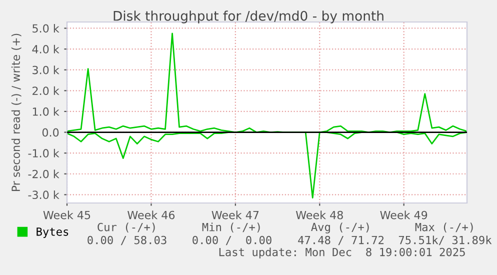 The image size is (497, 275). I want to click on chart-title: Disk throughput for /dev/md0 - by month, so click(249, 17).